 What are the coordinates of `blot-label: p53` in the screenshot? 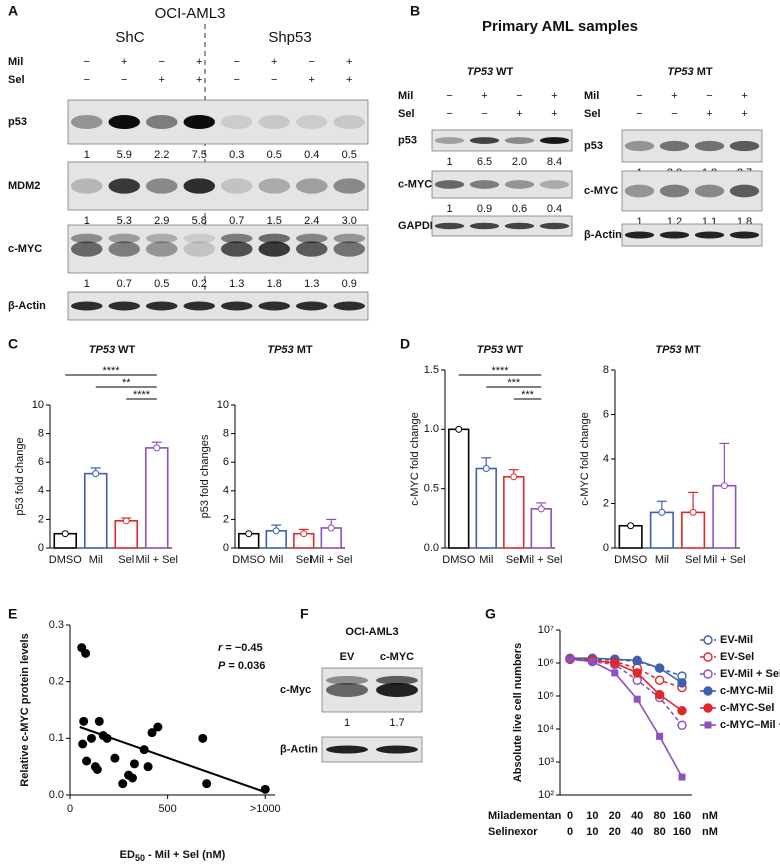 It's located at (17, 122).